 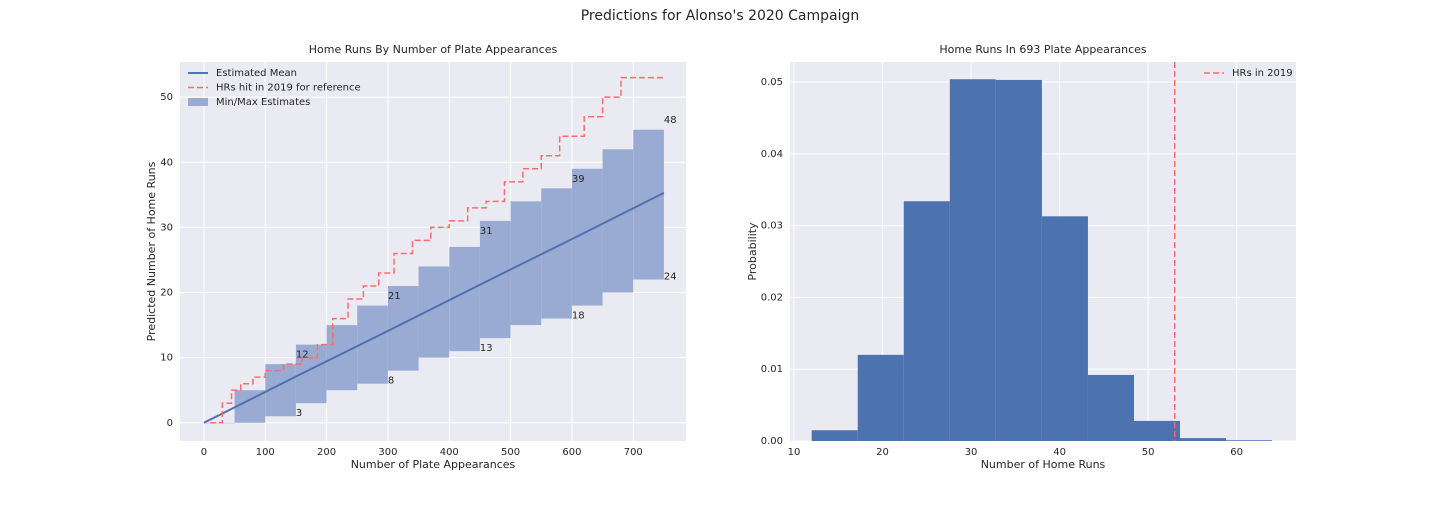 What do you see at coordinates (302, 355) in the screenshot?
I see `annotation: 12` at bounding box center [302, 355].